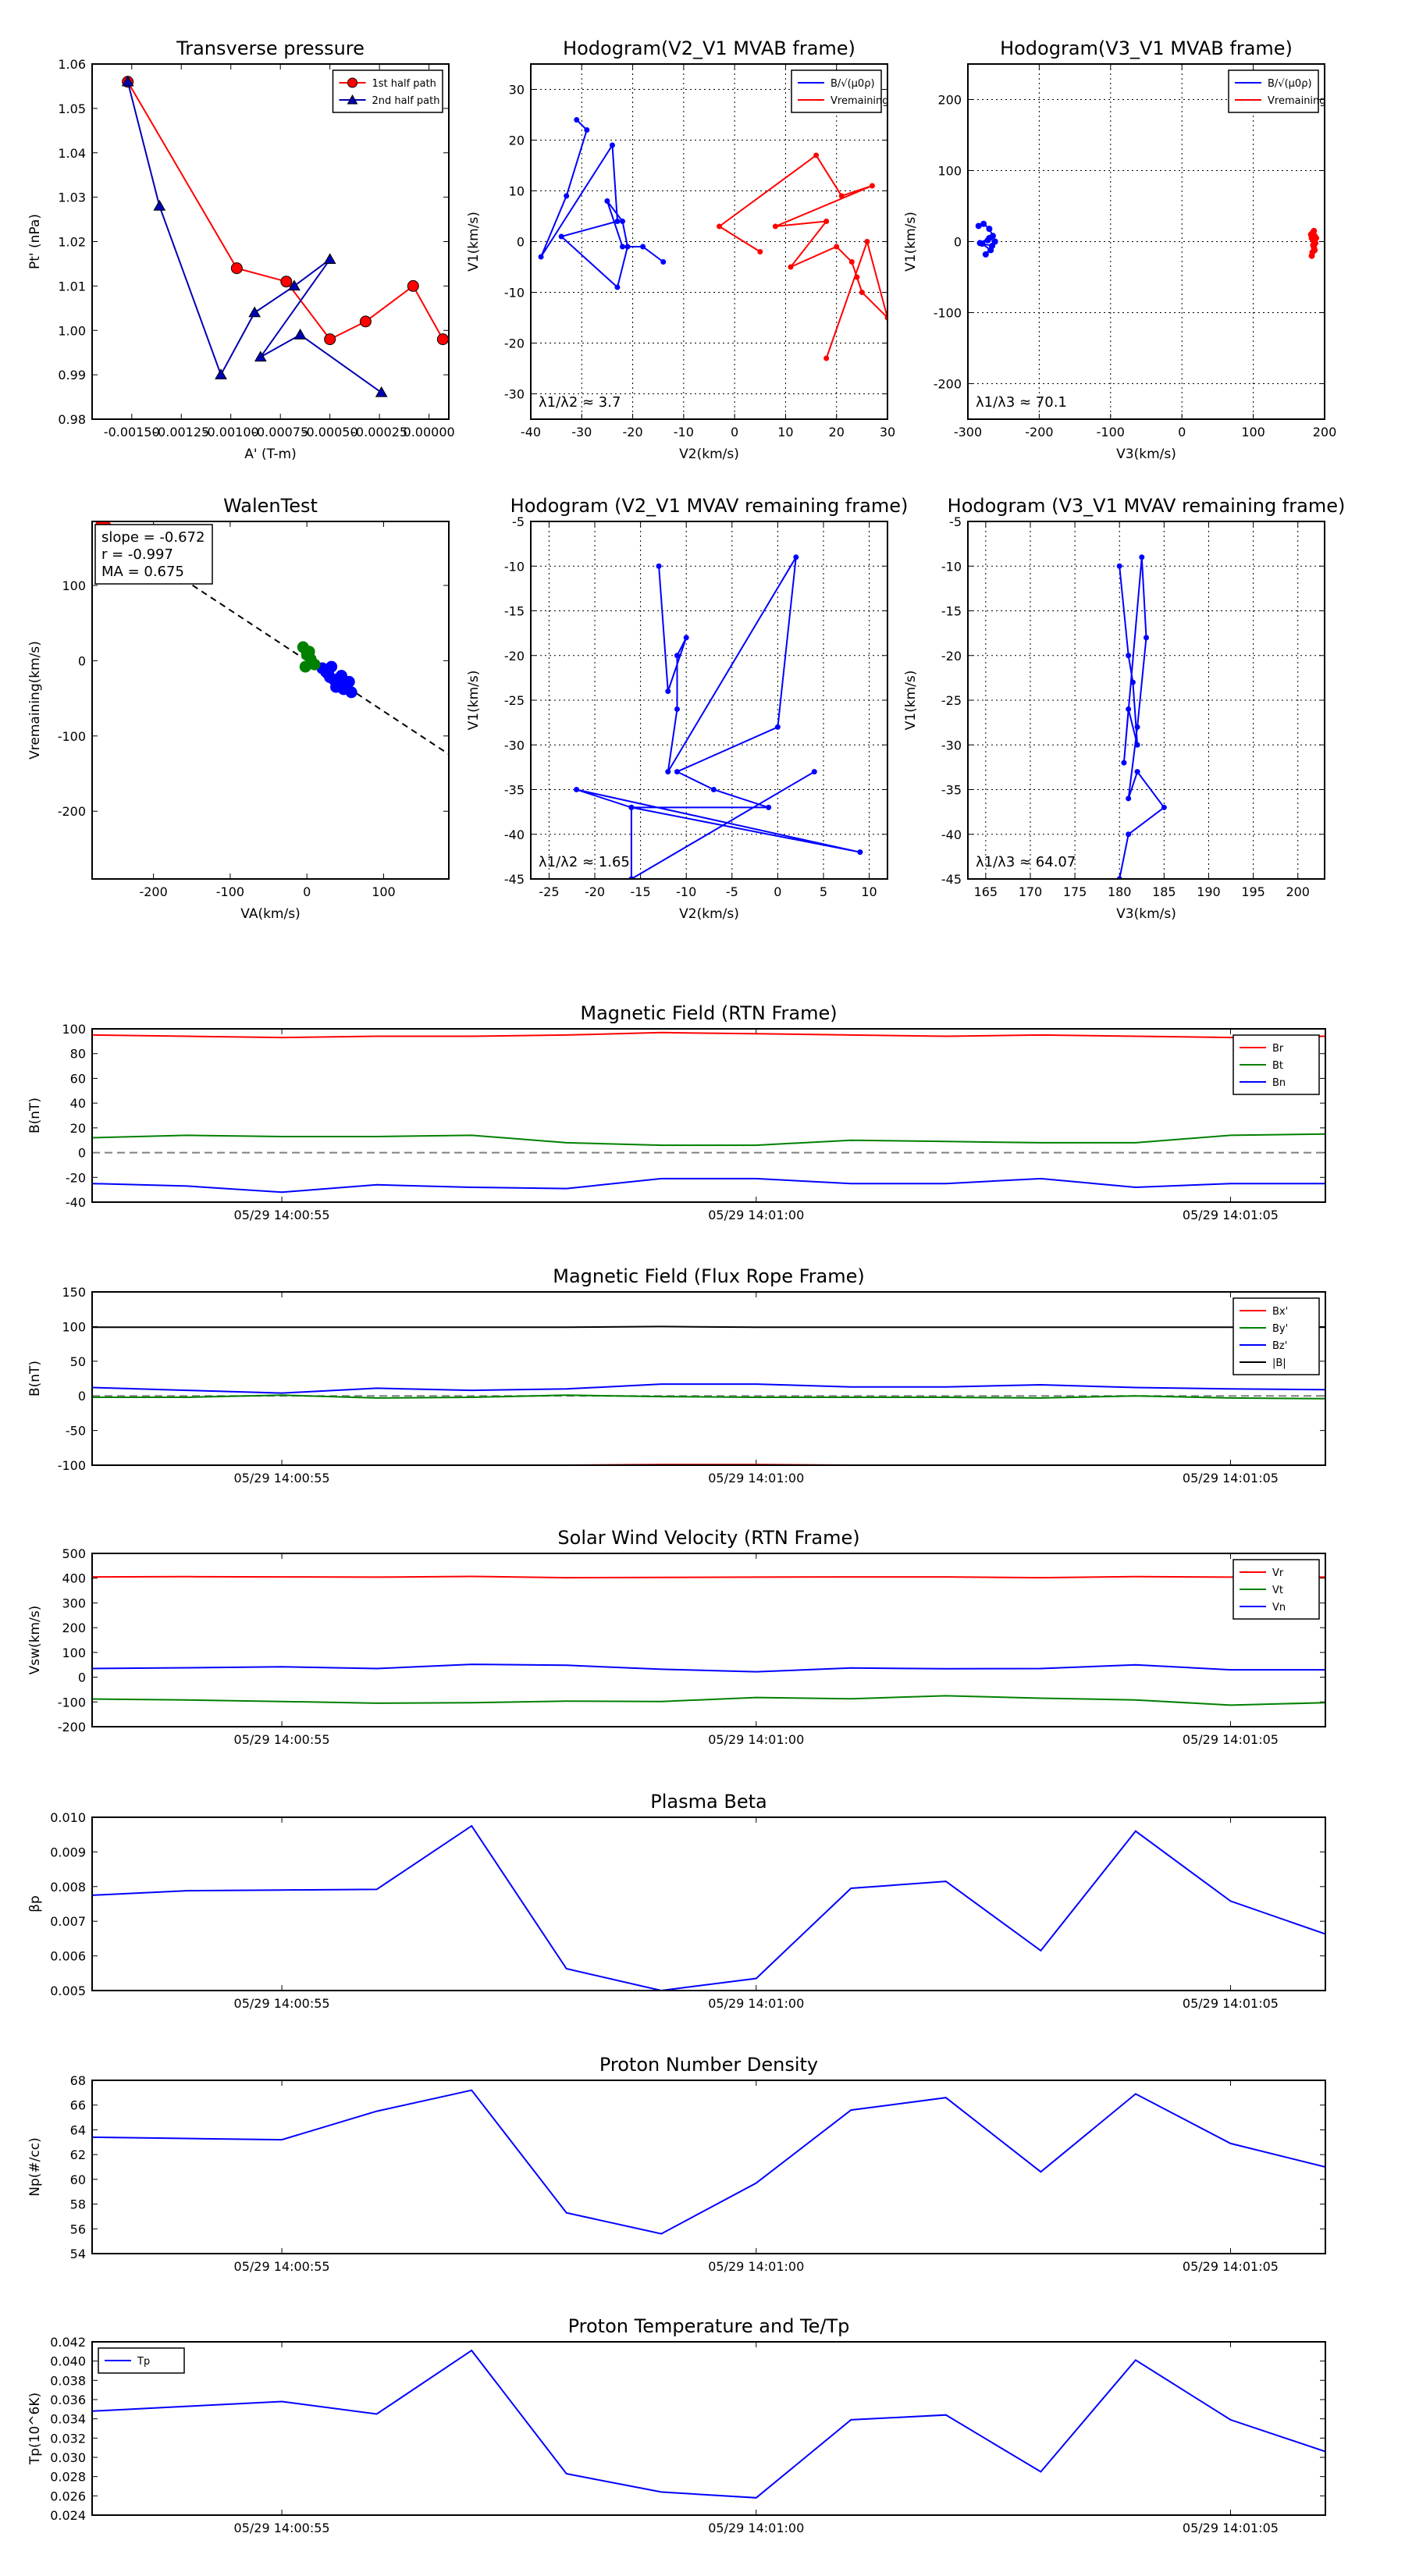 This screenshot has height=2576, width=1405. I want to click on y-tick-label: 1.06, so click(72, 64).